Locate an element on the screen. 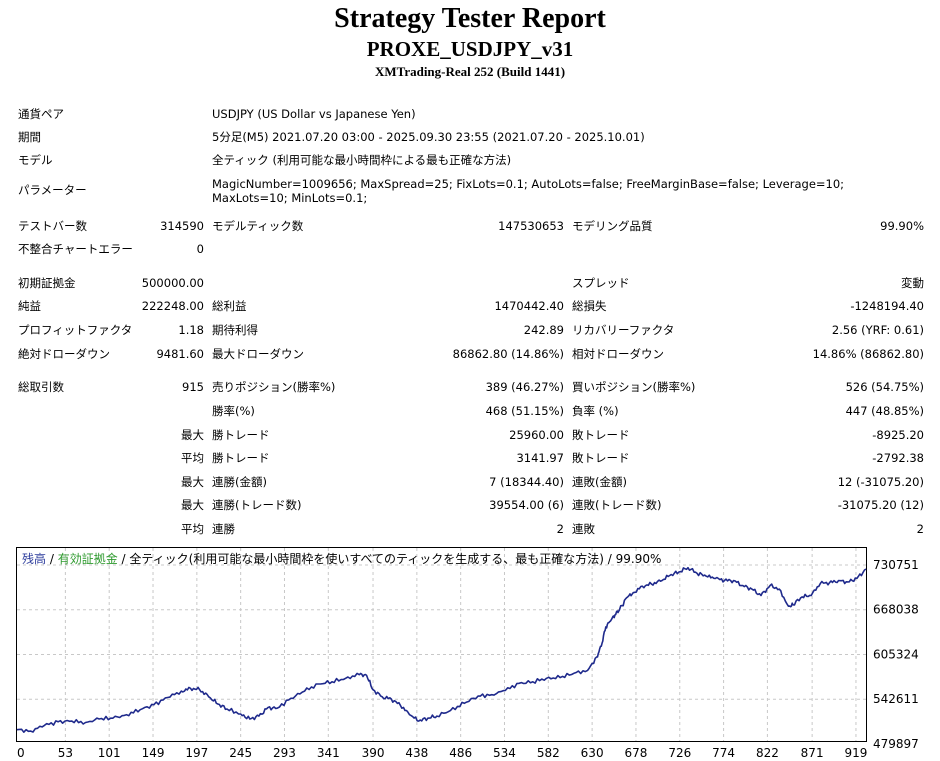  average-win-label: 勝トレード is located at coordinates (241, 458).